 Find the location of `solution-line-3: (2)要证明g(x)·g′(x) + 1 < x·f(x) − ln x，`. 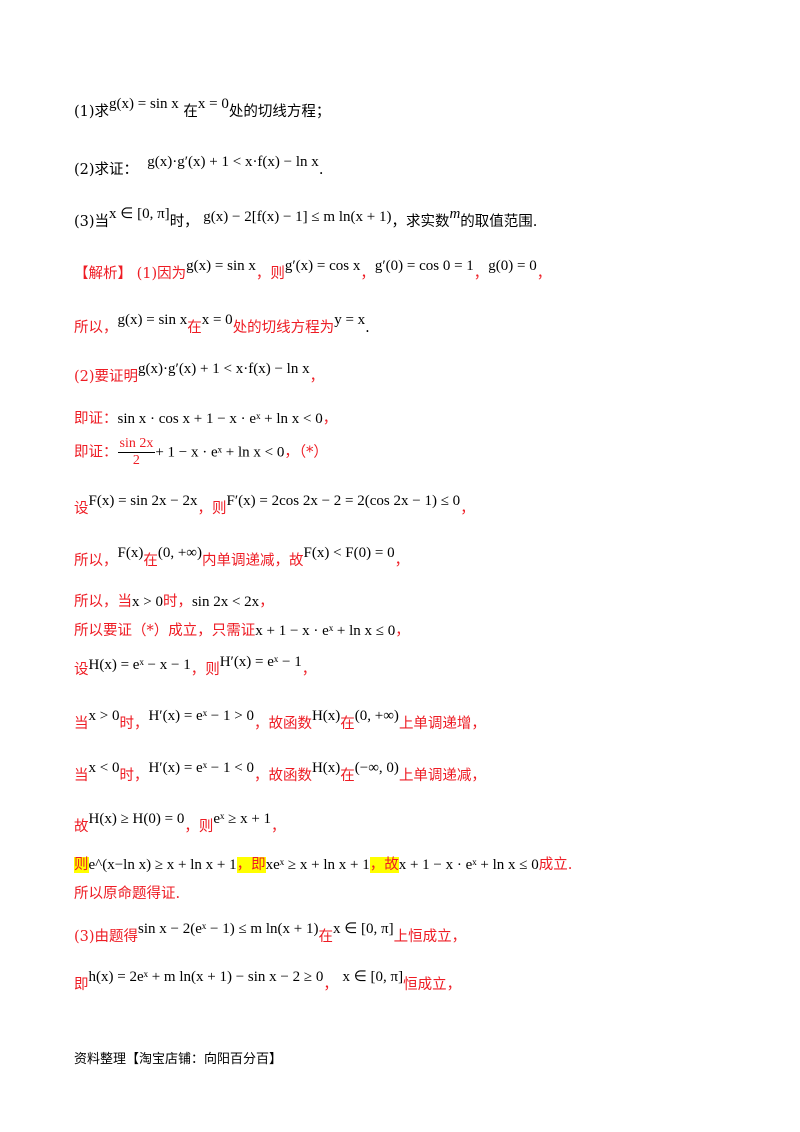

solution-line-3: (2)要证明g(x)·g′(x) + 1 < x·f(x) − ln x， is located at coordinates (199, 373).